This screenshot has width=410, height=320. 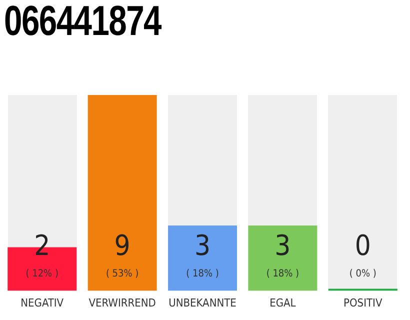 I want to click on data-label: 0, so click(x=362, y=245).